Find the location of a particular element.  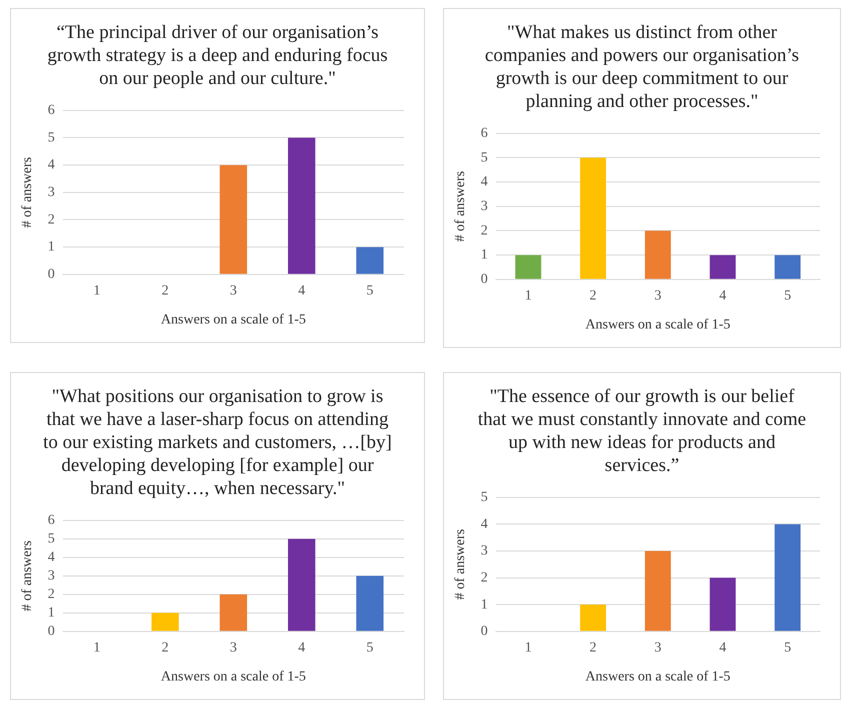

chart-title: "What makes us distinct from other companies and powers our organisation’s growth is our deep commitment to our planning and other processes." is located at coordinates (642, 67).